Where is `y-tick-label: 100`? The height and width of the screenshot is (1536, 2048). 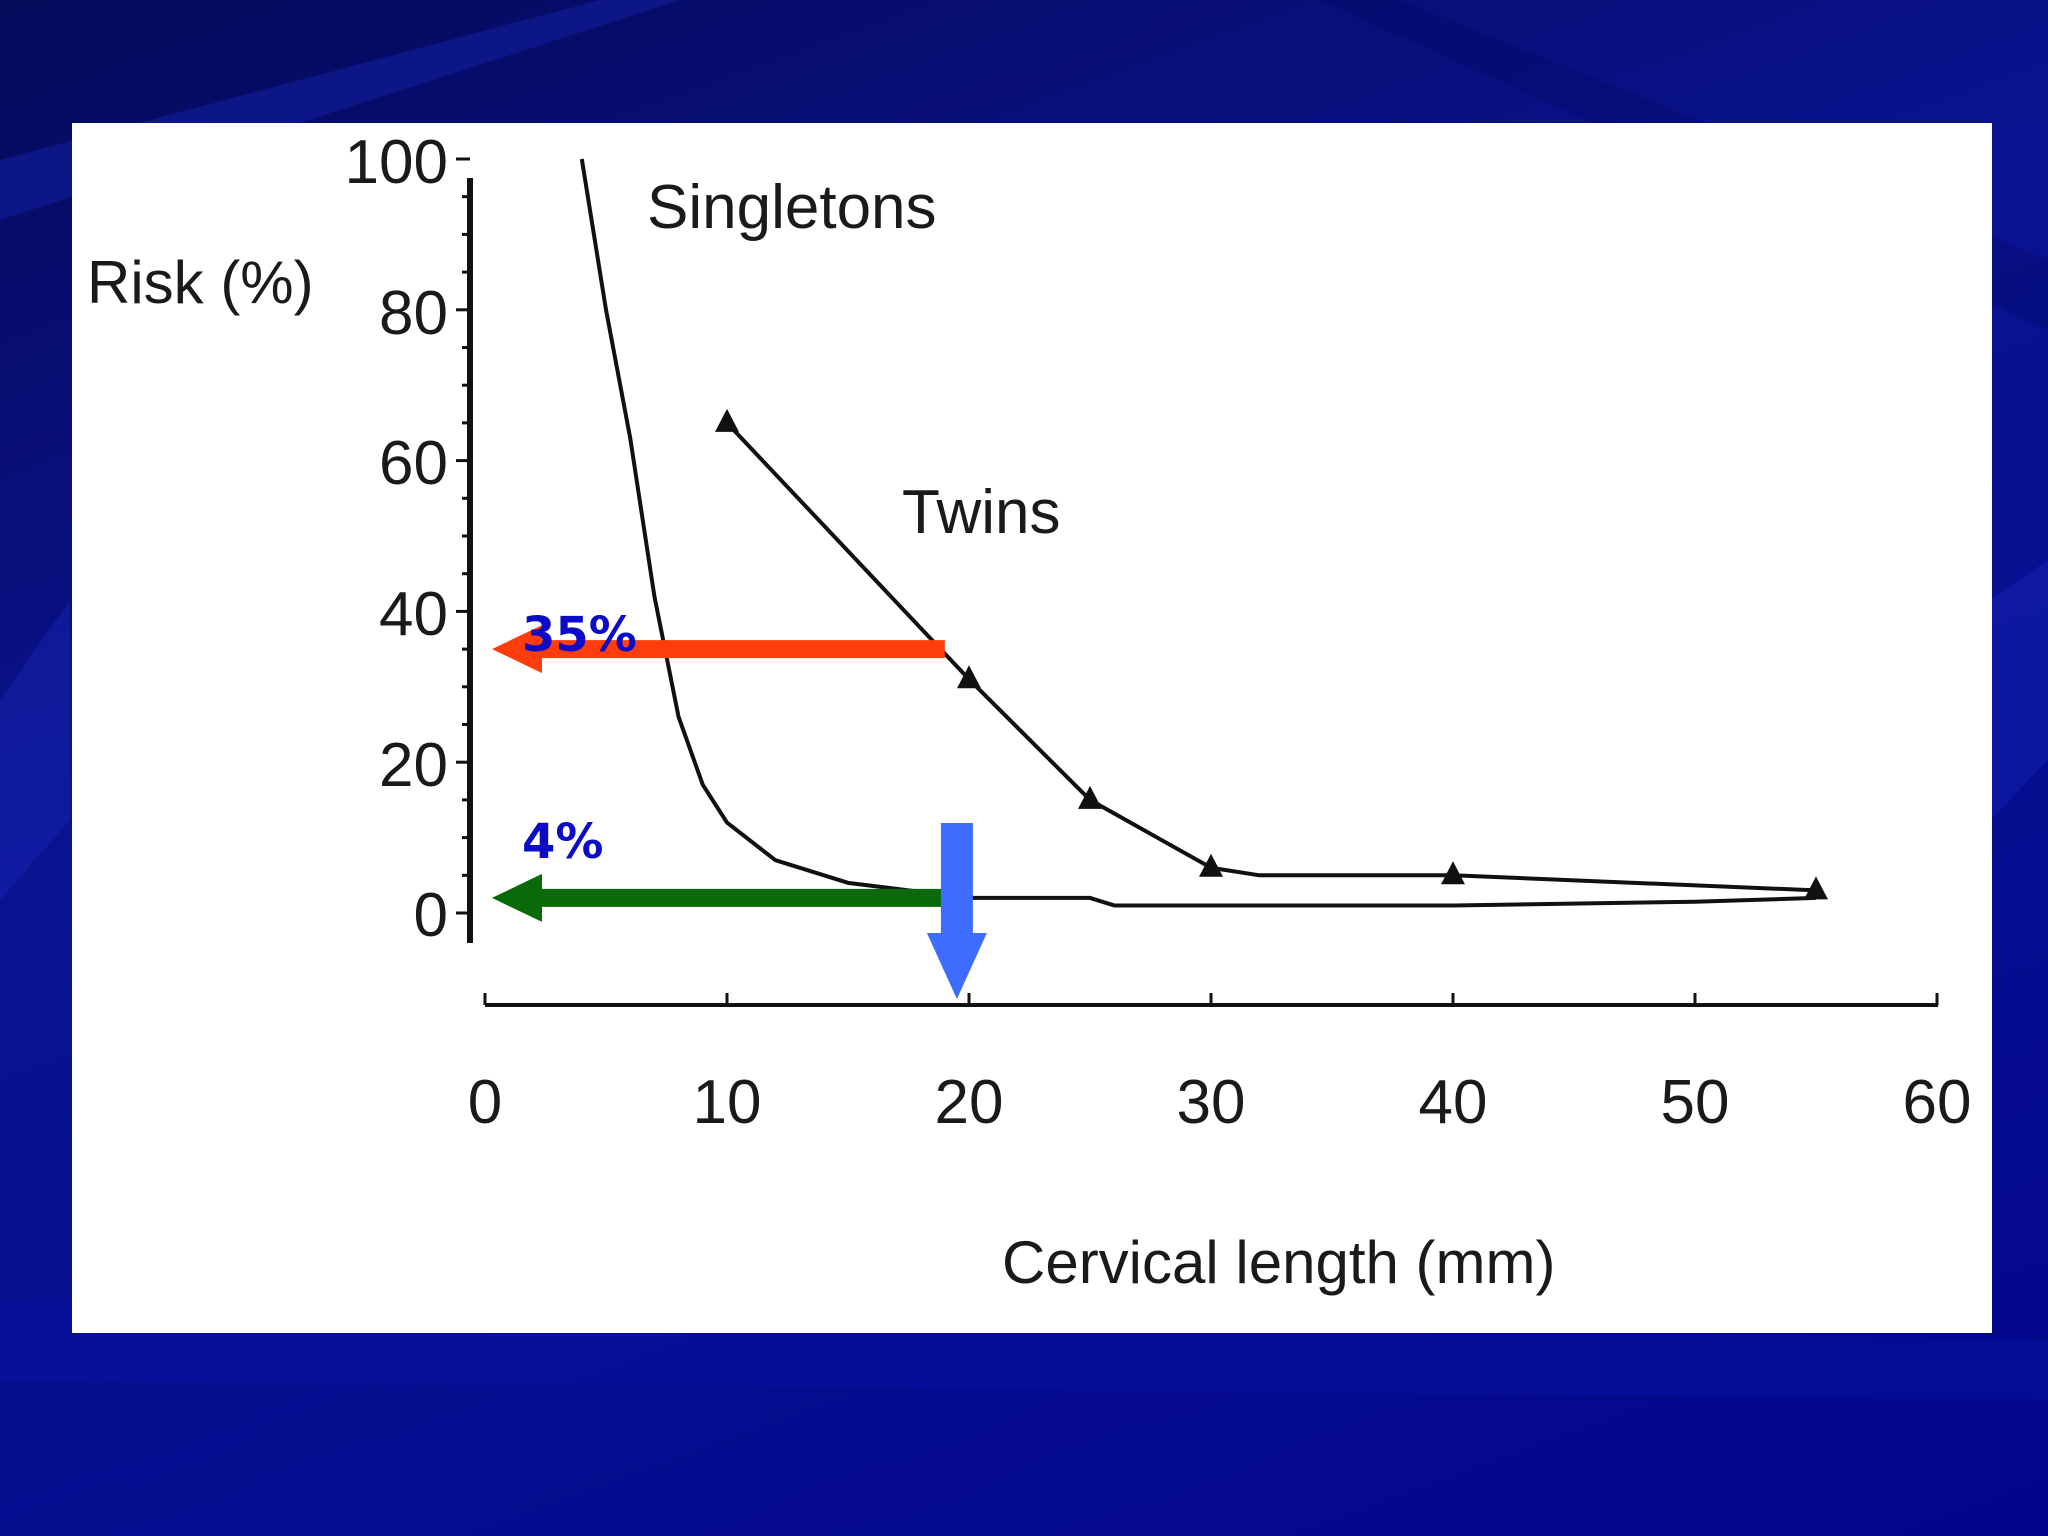 y-tick-label: 100 is located at coordinates (396, 162).